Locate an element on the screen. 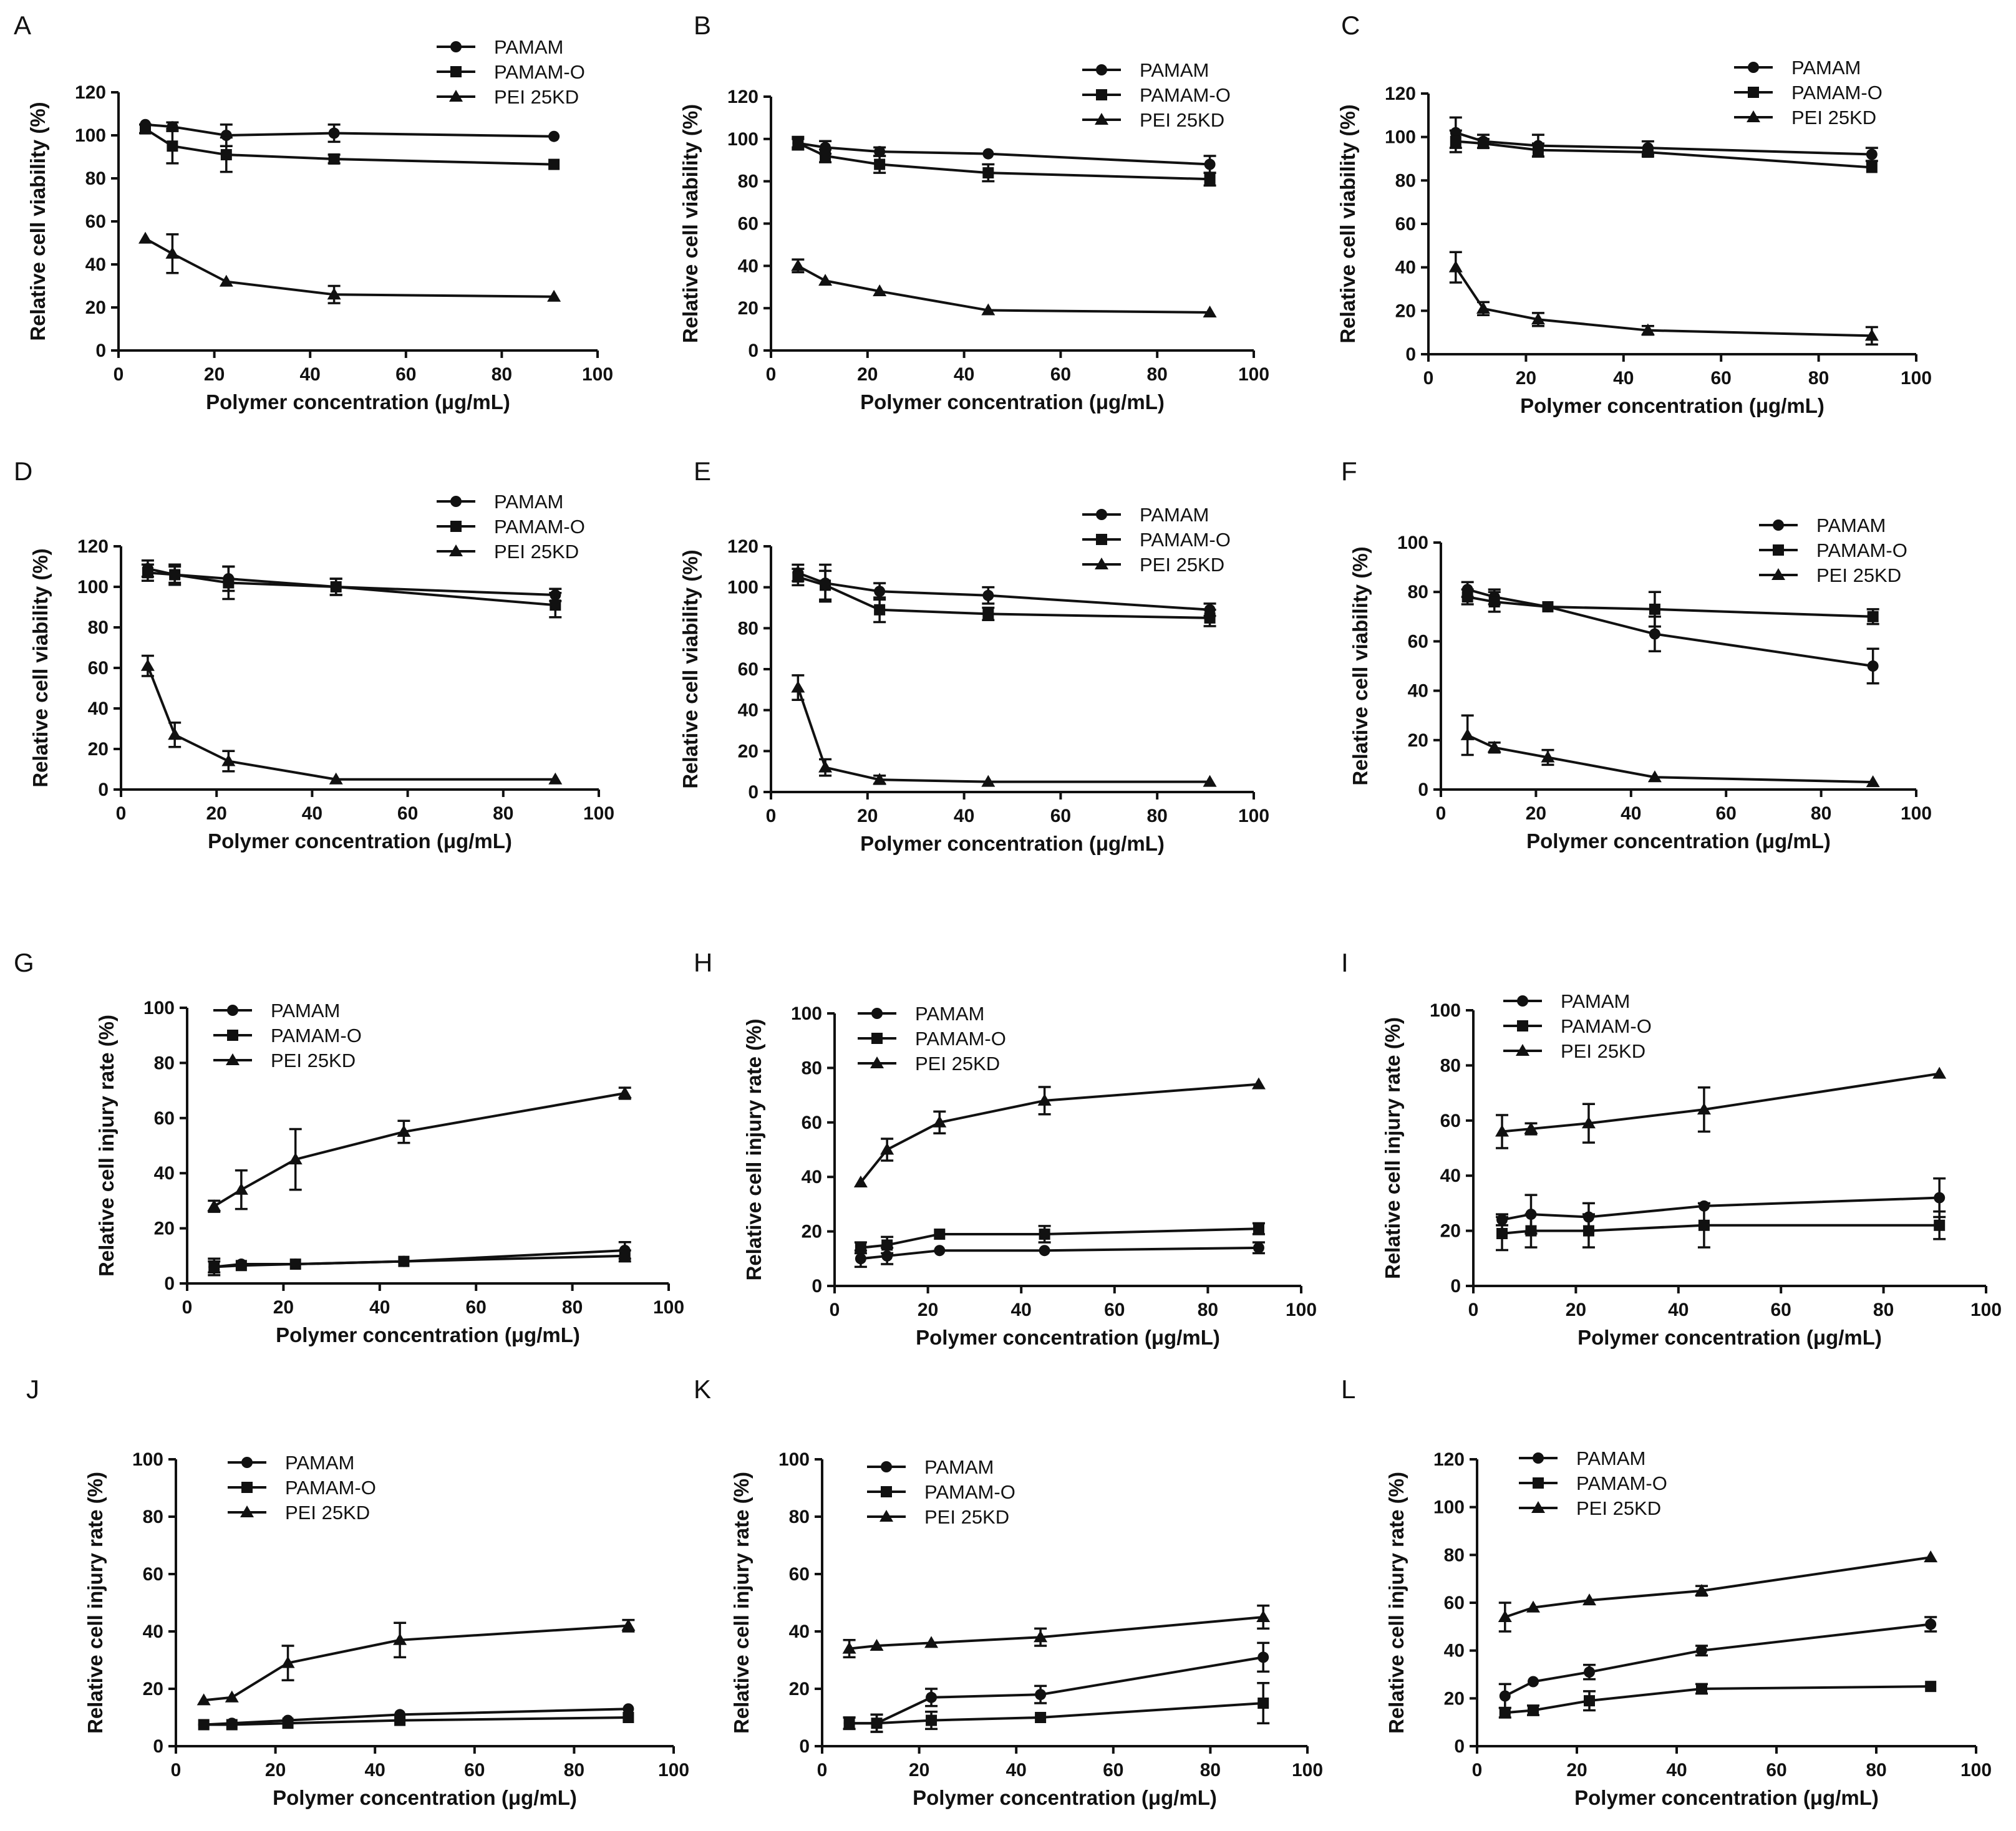  panel-letter: D is located at coordinates (23, 471).